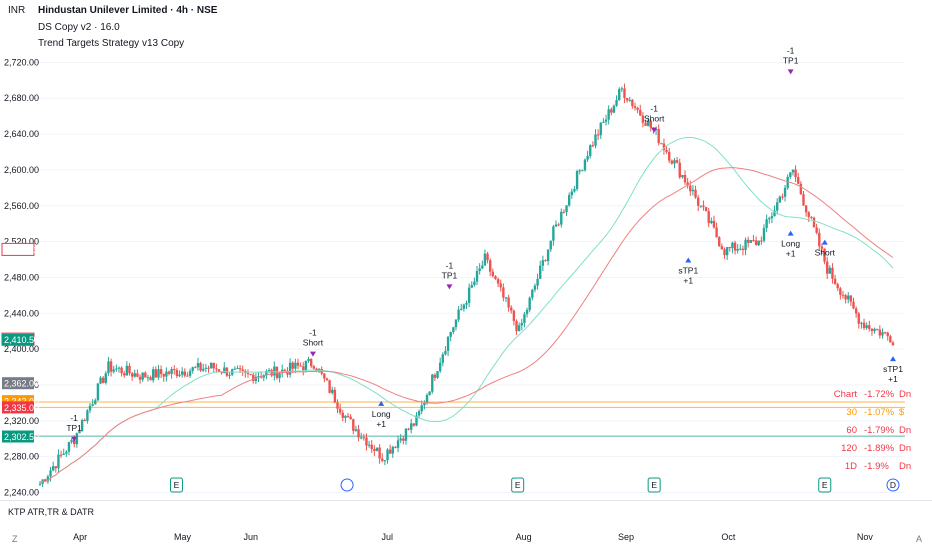 The image size is (932, 550). Describe the element at coordinates (919, 539) in the screenshot. I see `corner-right-label: A` at that location.